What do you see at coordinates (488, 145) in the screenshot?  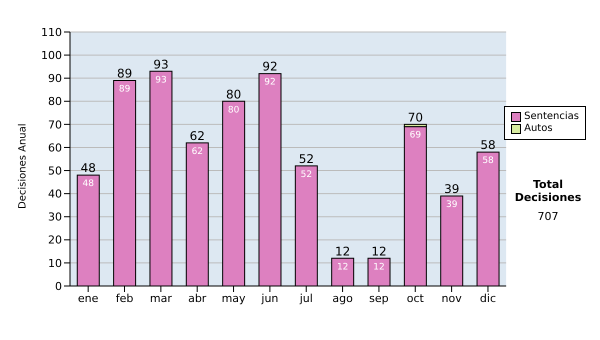 I see `total-label: 58` at bounding box center [488, 145].